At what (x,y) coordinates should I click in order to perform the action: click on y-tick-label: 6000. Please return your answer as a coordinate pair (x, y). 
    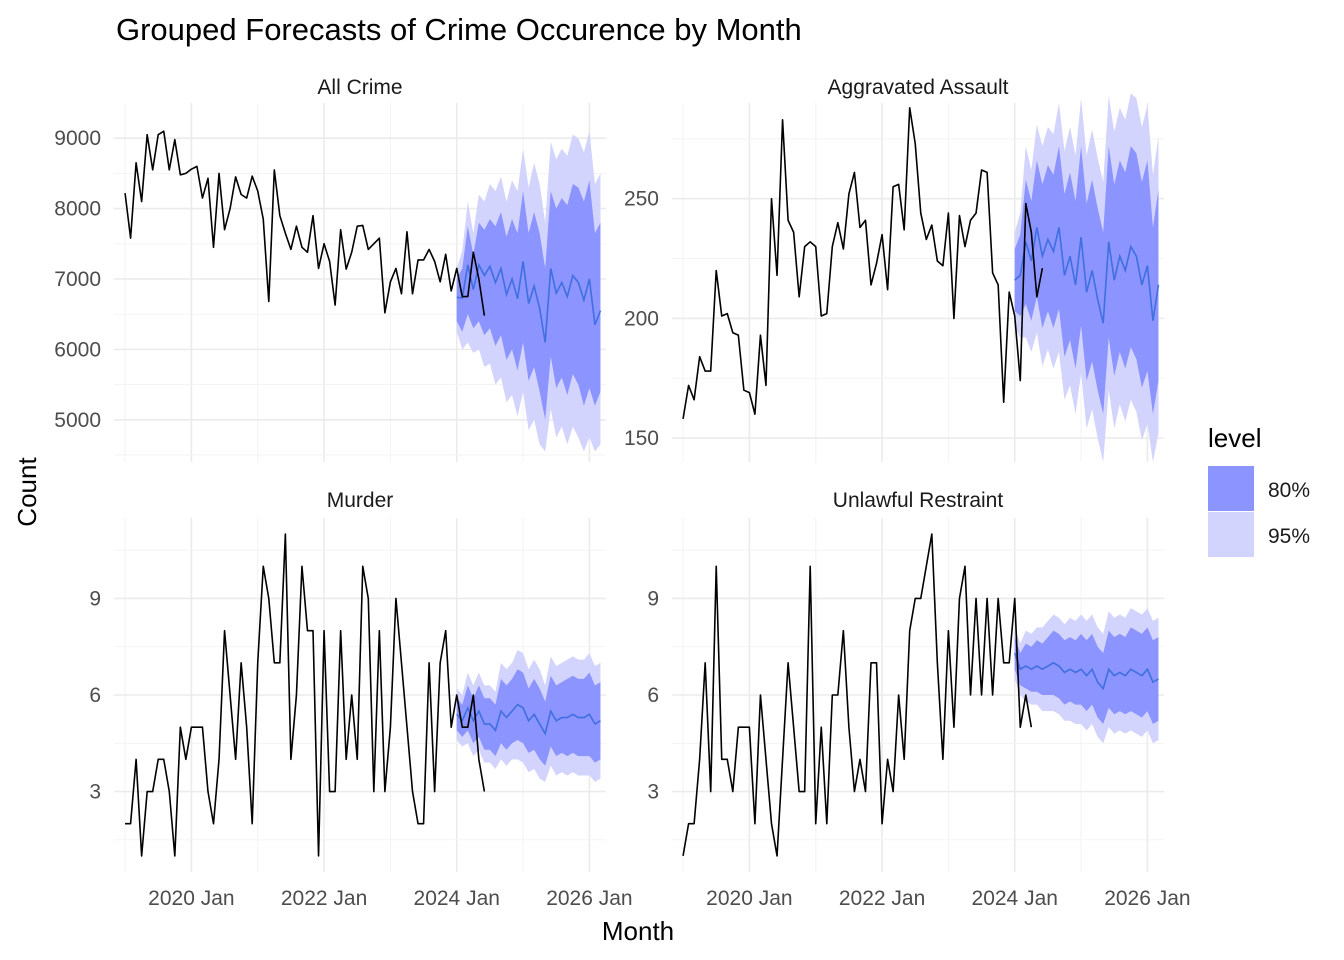
    Looking at the image, I should click on (77, 349).